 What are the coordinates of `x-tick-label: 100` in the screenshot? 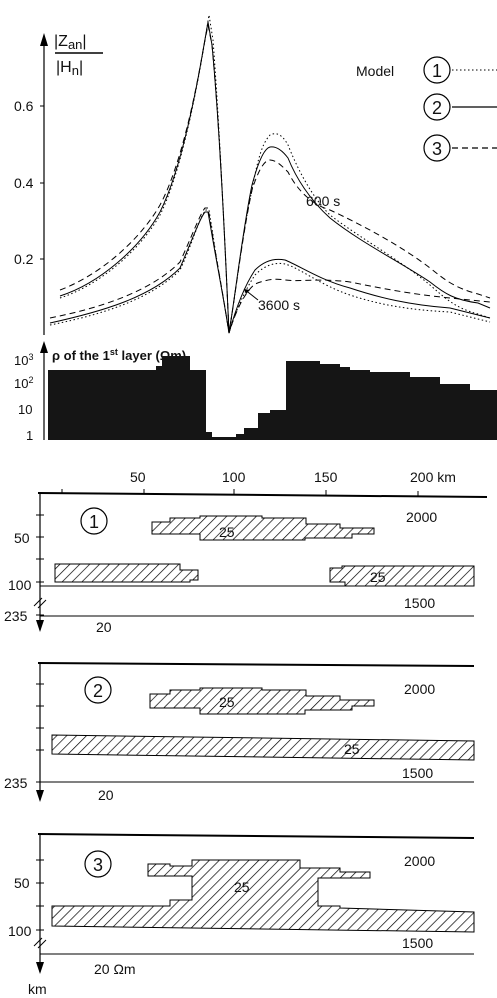 It's located at (234, 477).